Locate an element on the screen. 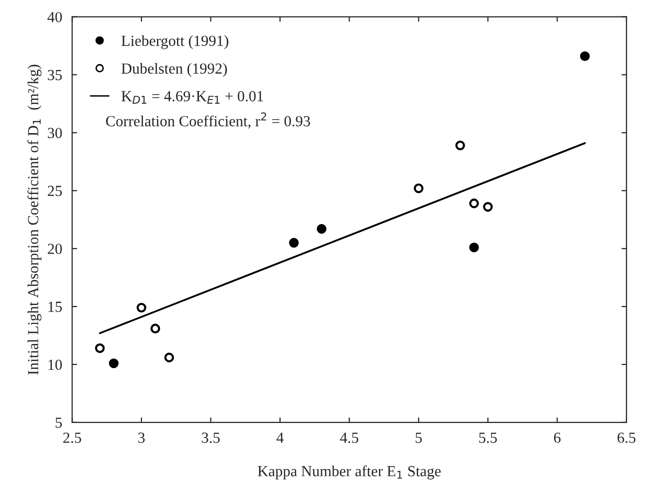 The image size is (656, 480). x-tick-label: 2.5 is located at coordinates (72, 437).